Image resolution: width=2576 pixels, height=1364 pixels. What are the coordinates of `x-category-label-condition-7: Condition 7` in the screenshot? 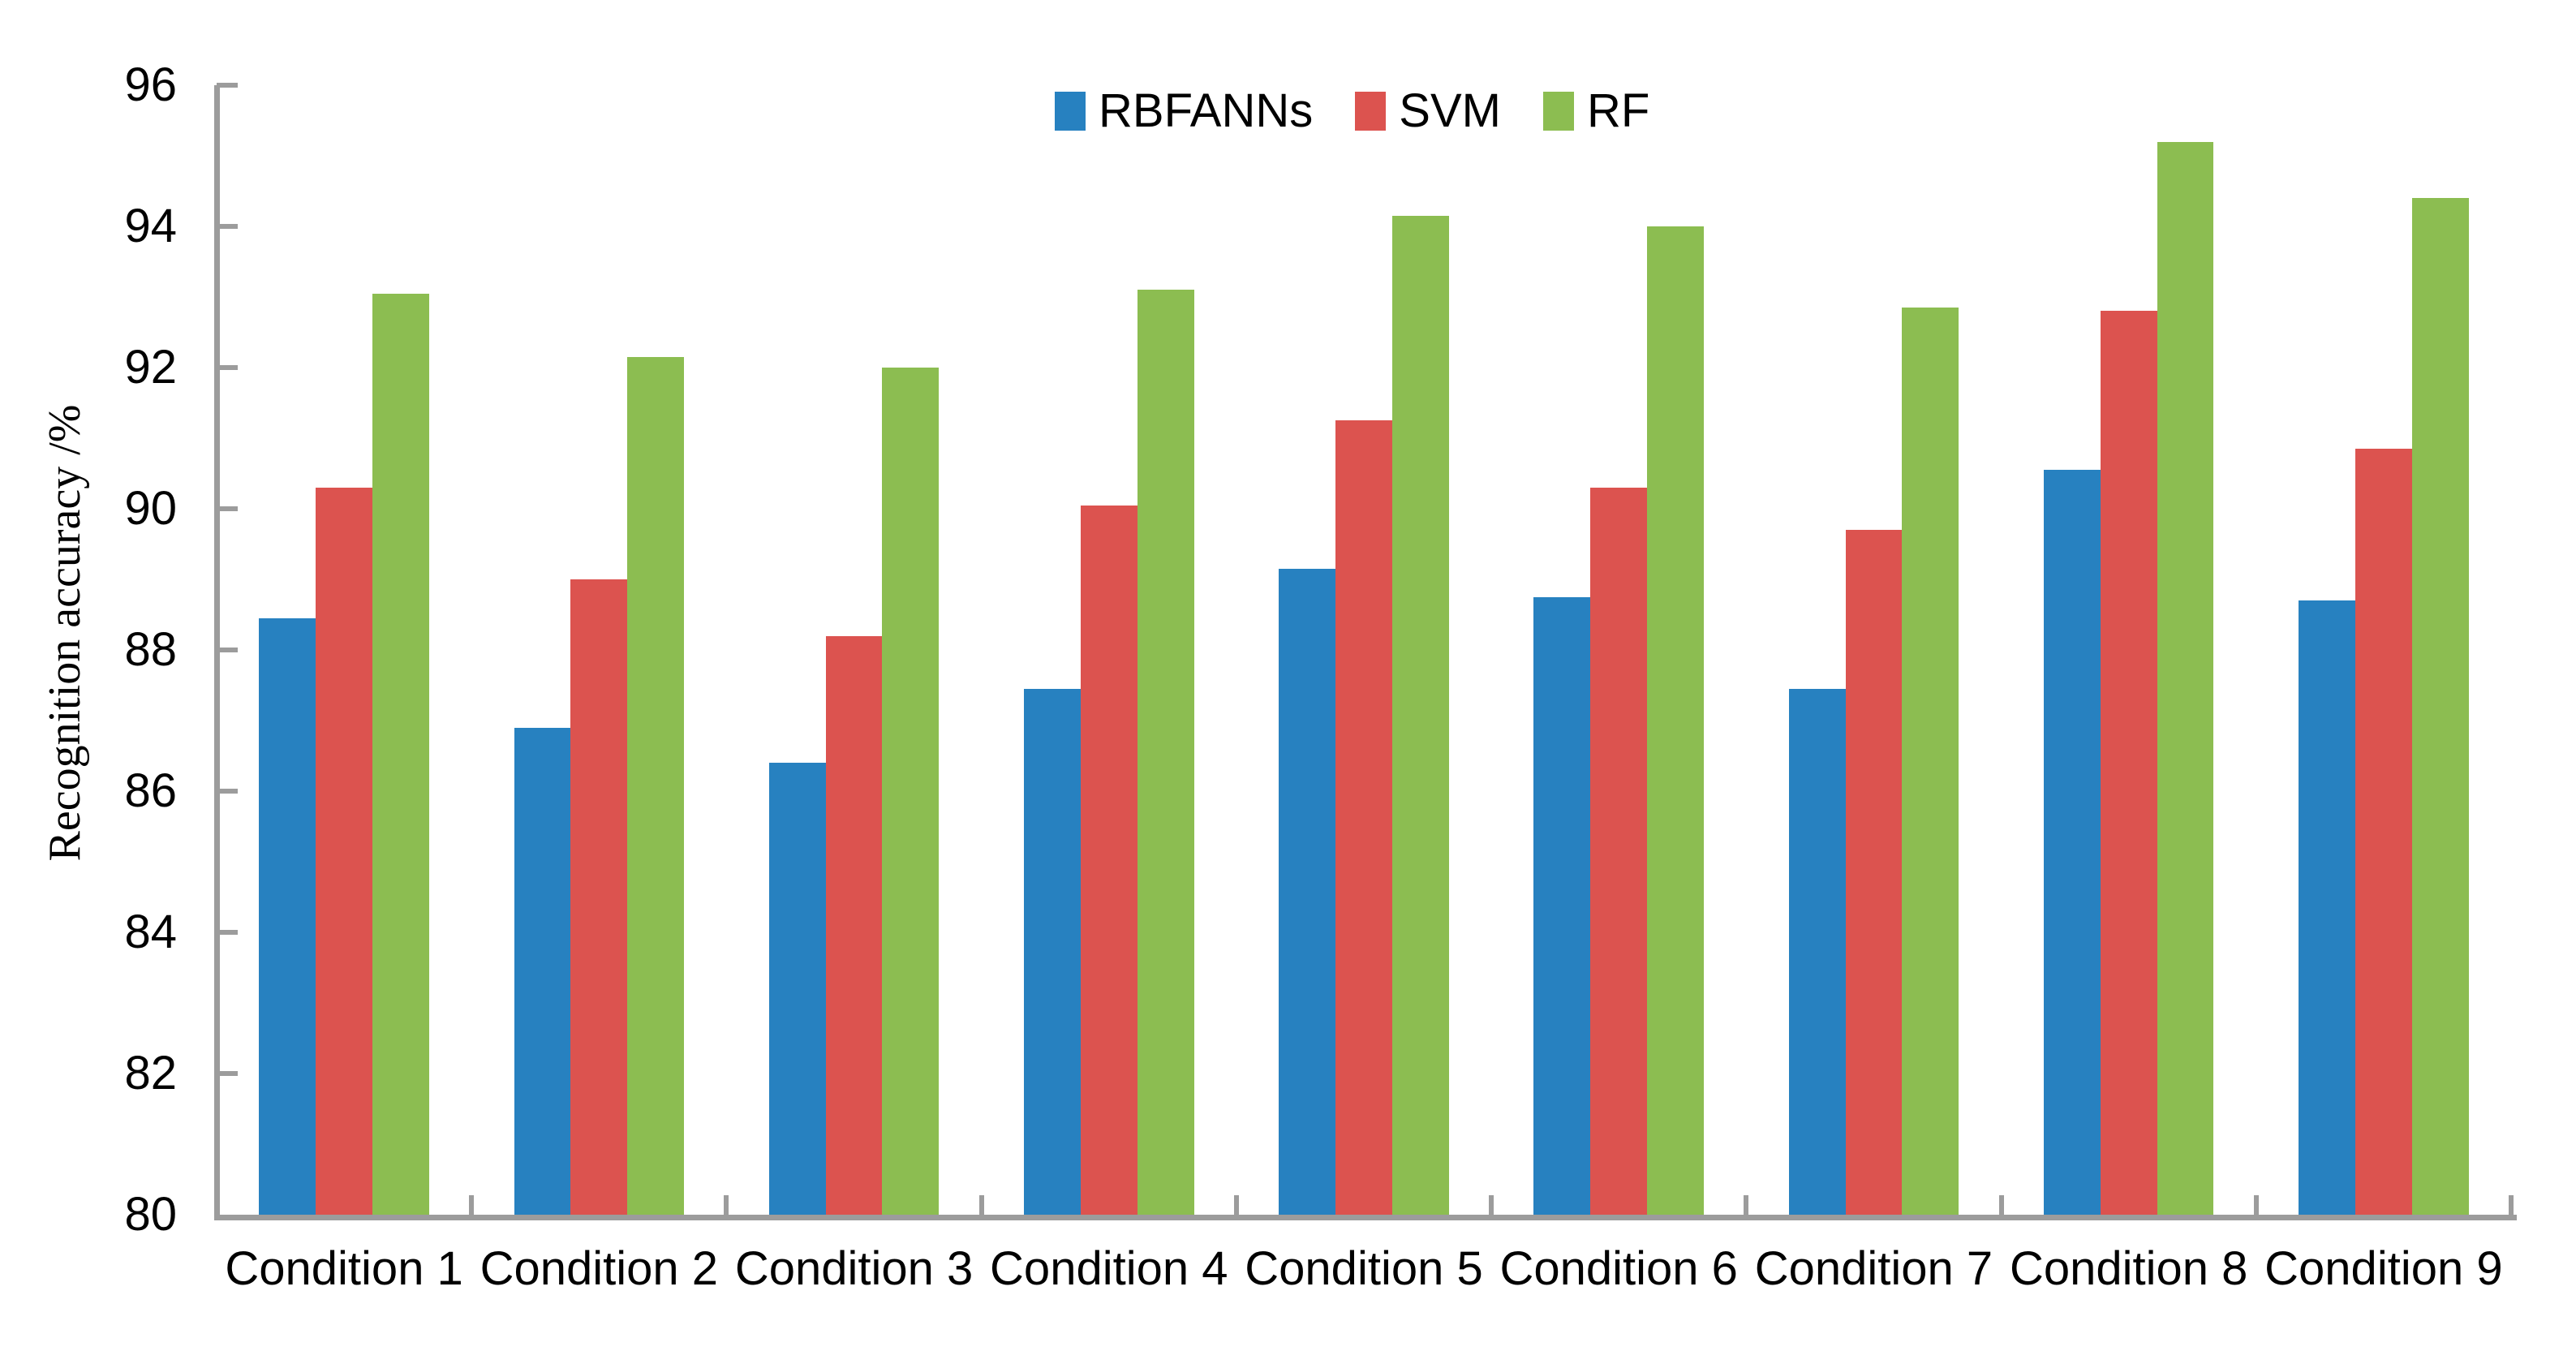 It's located at (1873, 1268).